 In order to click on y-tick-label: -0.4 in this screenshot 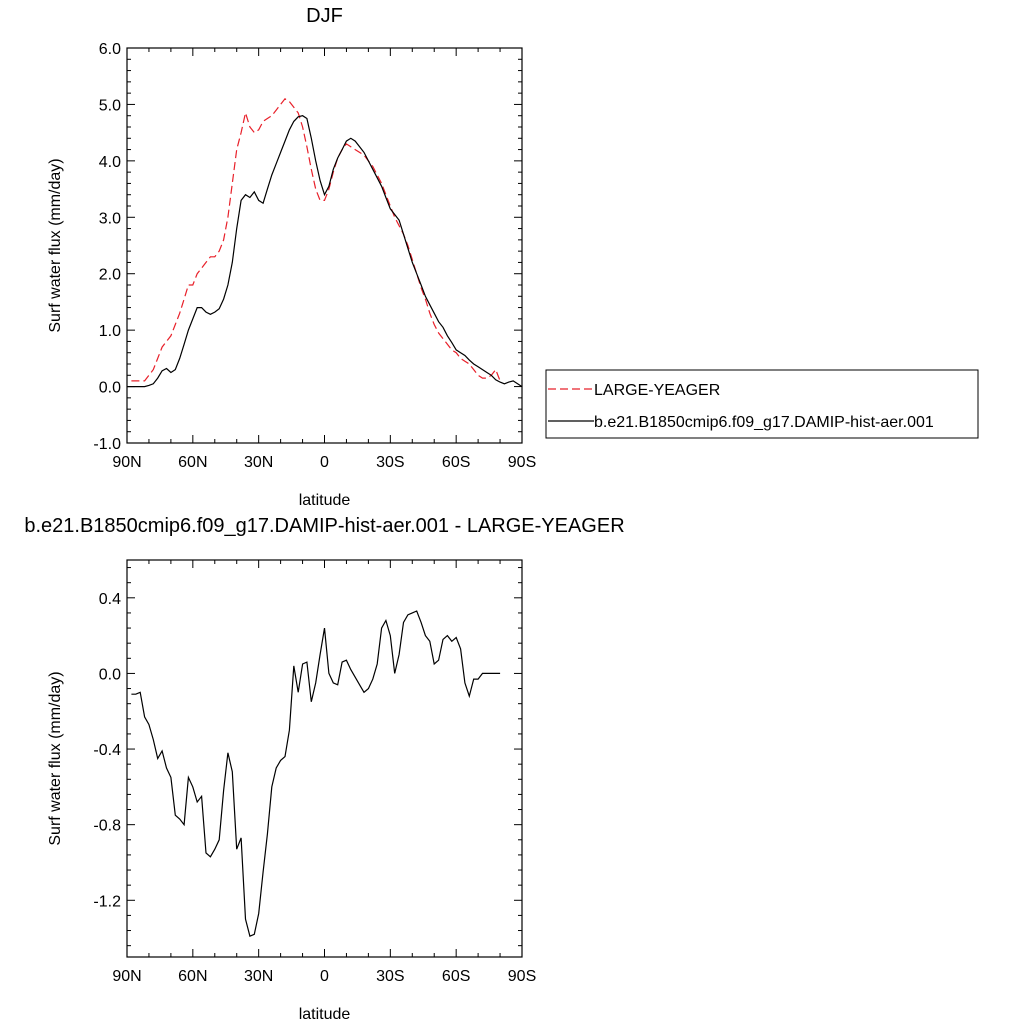, I will do `click(107, 750)`.